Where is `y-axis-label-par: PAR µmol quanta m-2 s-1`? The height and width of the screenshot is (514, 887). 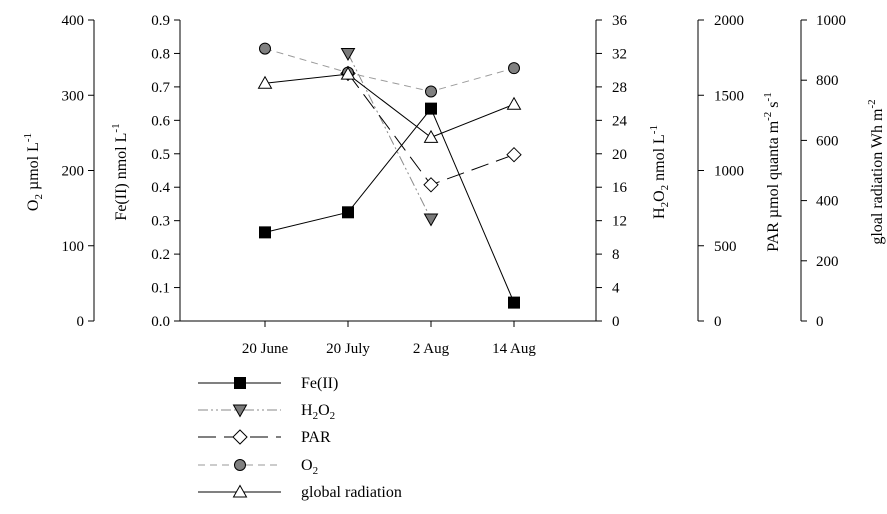 y-axis-label-par: PAR µmol quanta m-2 s-1 is located at coordinates (772, 171).